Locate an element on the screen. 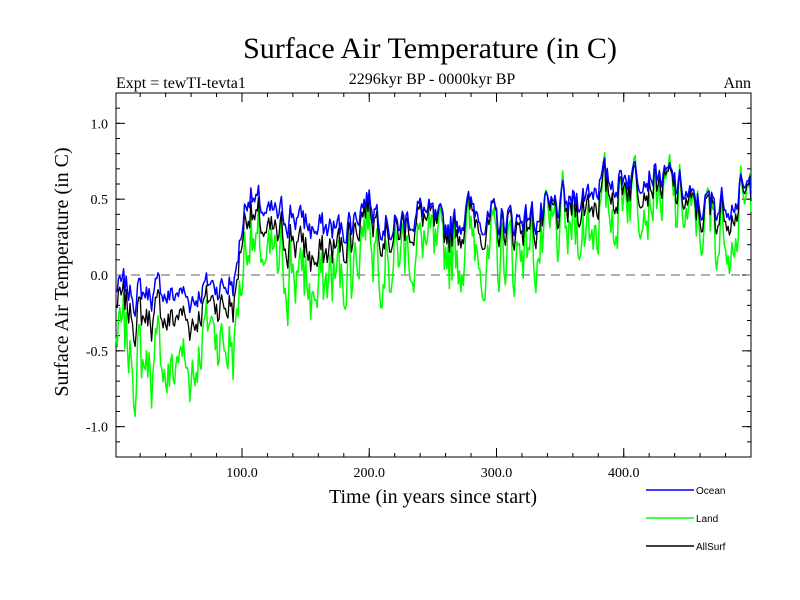 Image resolution: width=800 pixels, height=600 pixels. x-tick-label: 100.0 is located at coordinates (242, 473).